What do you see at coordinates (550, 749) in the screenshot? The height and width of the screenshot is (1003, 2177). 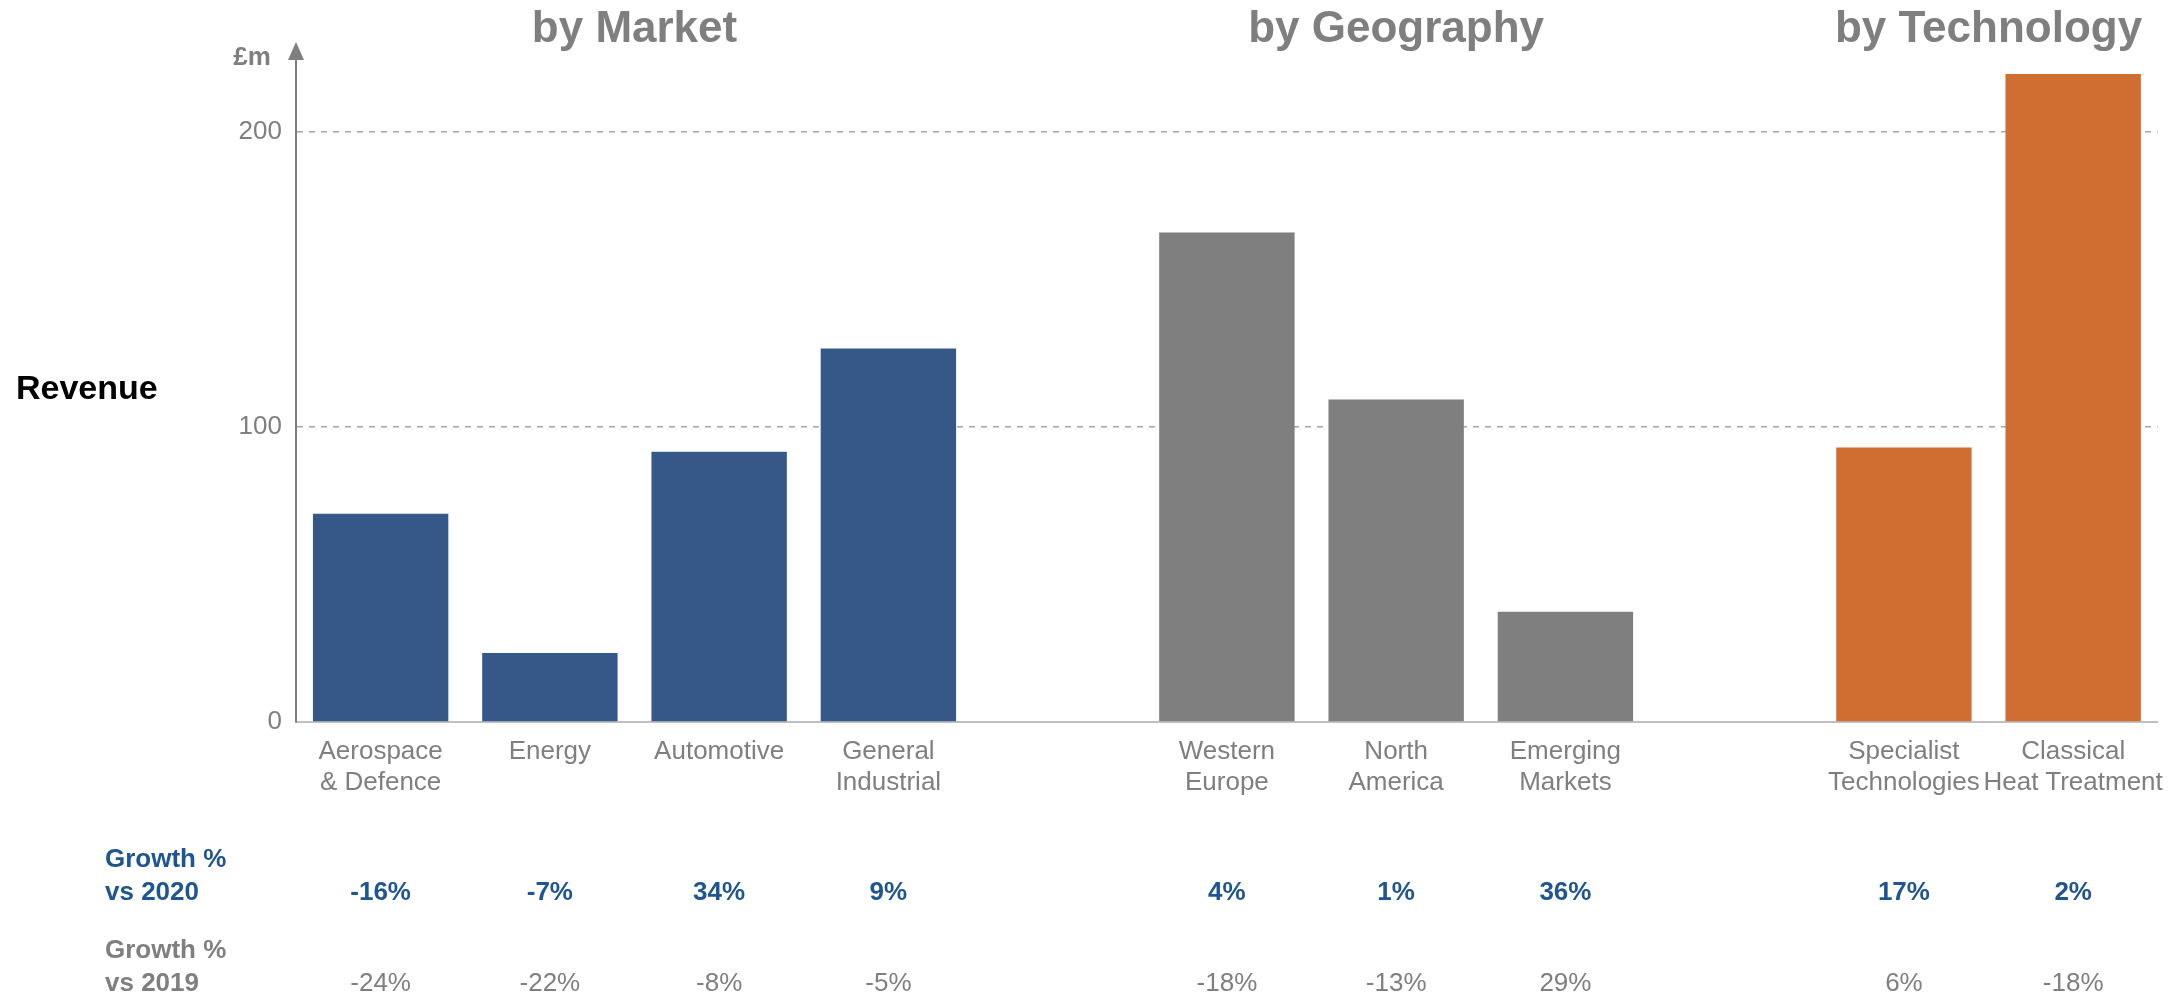 I see `x-tick-label: Energy` at bounding box center [550, 749].